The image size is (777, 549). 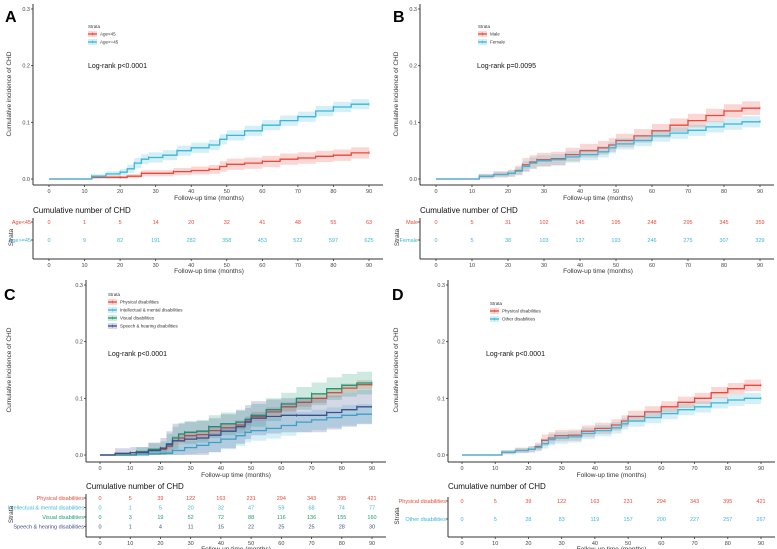 I want to click on risk-cell: 19, so click(x=160, y=518).